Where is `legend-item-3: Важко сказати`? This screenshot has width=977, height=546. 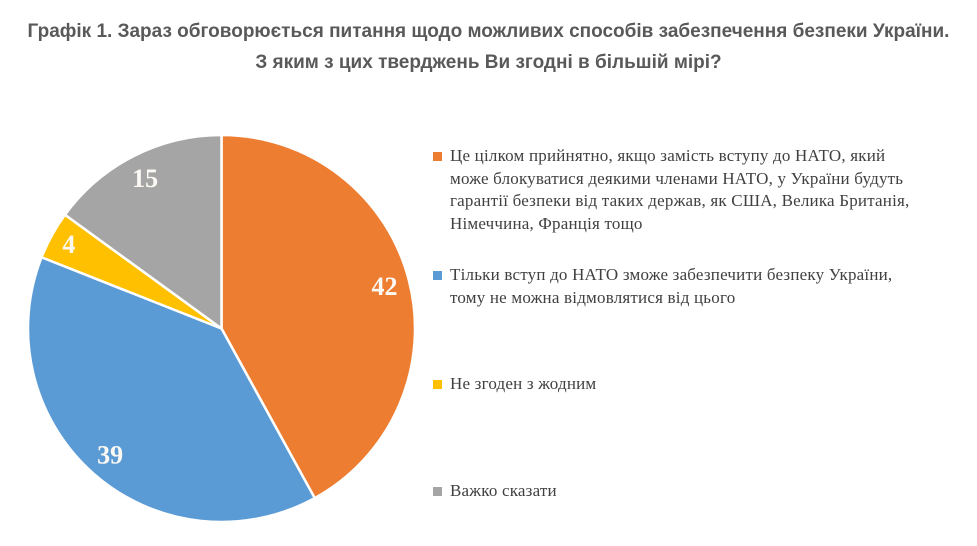
legend-item-3: Важко сказати is located at coordinates (688, 491).